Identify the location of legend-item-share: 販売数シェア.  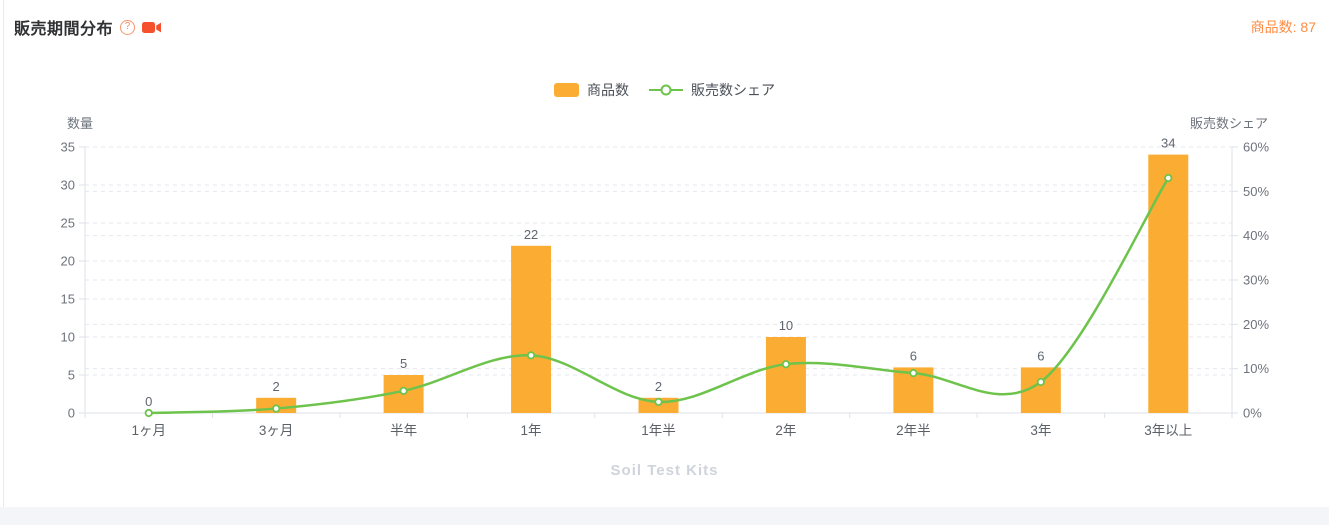
(712, 90).